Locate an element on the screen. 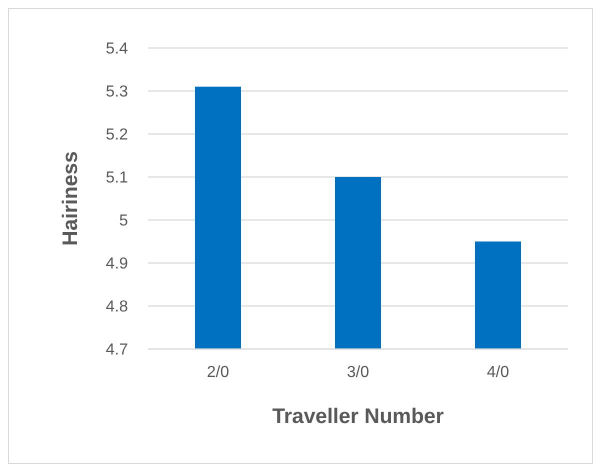 The height and width of the screenshot is (464, 593). x-tick-label: 3/0 is located at coordinates (358, 372).